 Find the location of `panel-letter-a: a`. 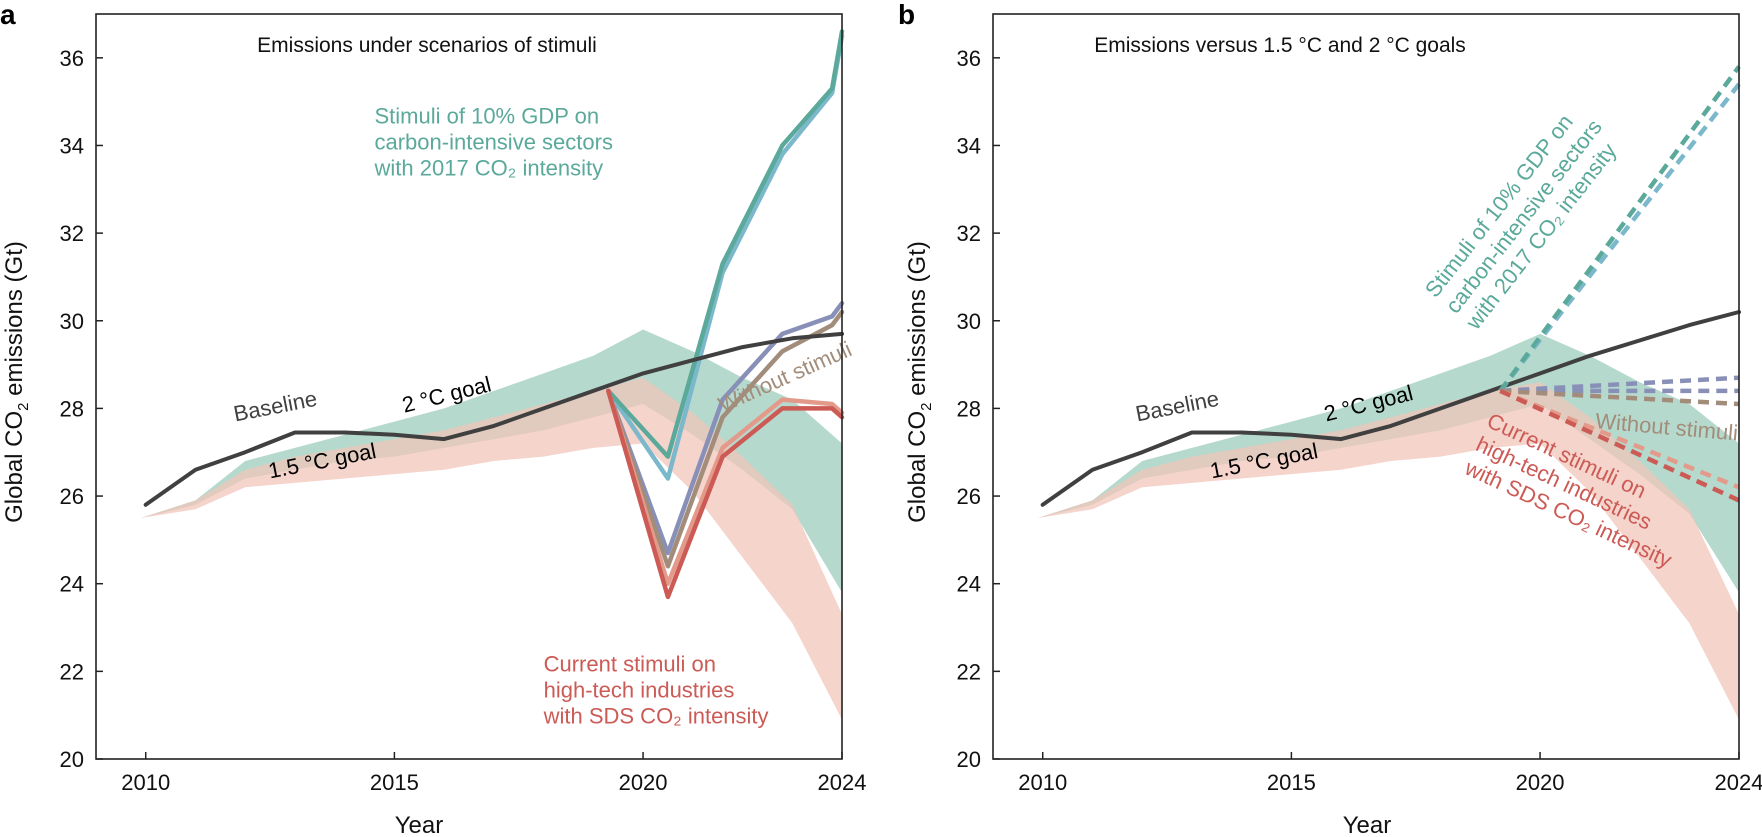

panel-letter-a: a is located at coordinates (8, 15).